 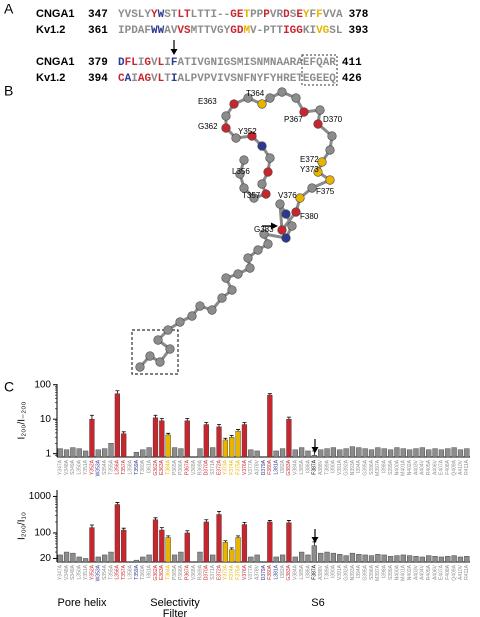 I want to click on y-tick-label: 100, so click(x=42, y=384).